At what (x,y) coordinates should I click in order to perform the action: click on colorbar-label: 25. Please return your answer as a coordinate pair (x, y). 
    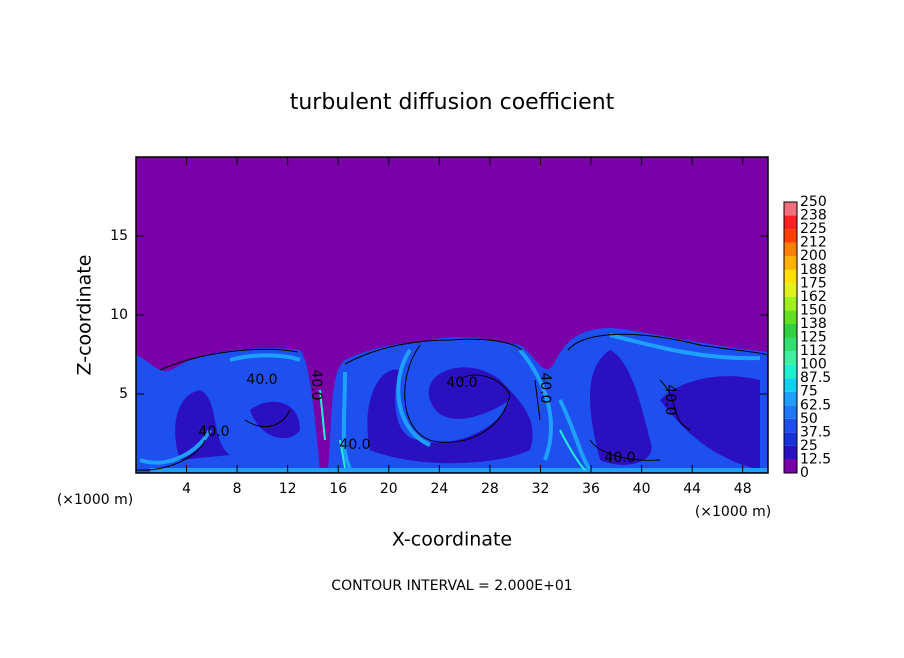
    Looking at the image, I should click on (809, 446).